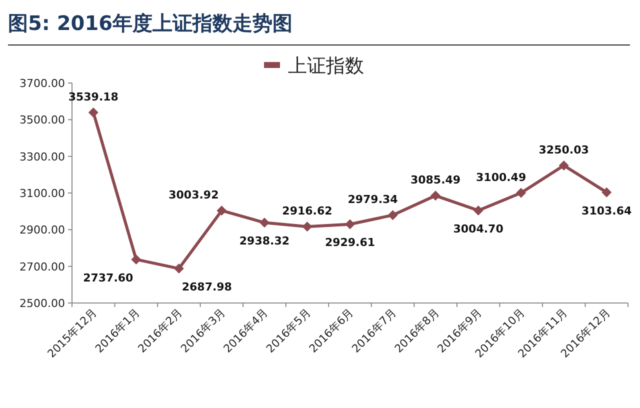 The height and width of the screenshot is (408, 640). I want to click on text: 3103.64, so click(607, 211).